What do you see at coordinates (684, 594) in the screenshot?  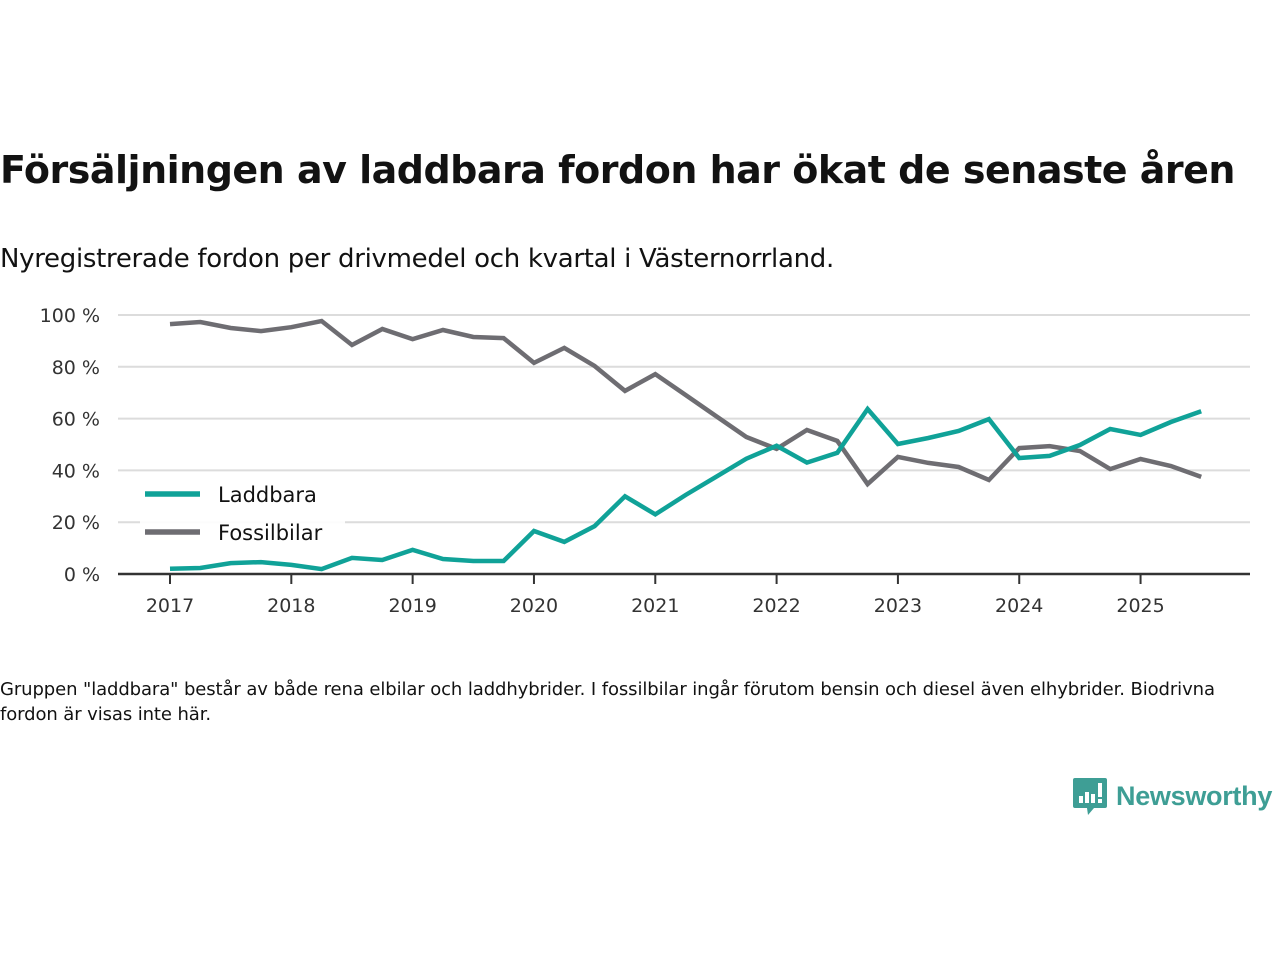 I see `x-axis: 2017 2018 2019 2020 2021 2022 2023 2024 2025` at bounding box center [684, 594].